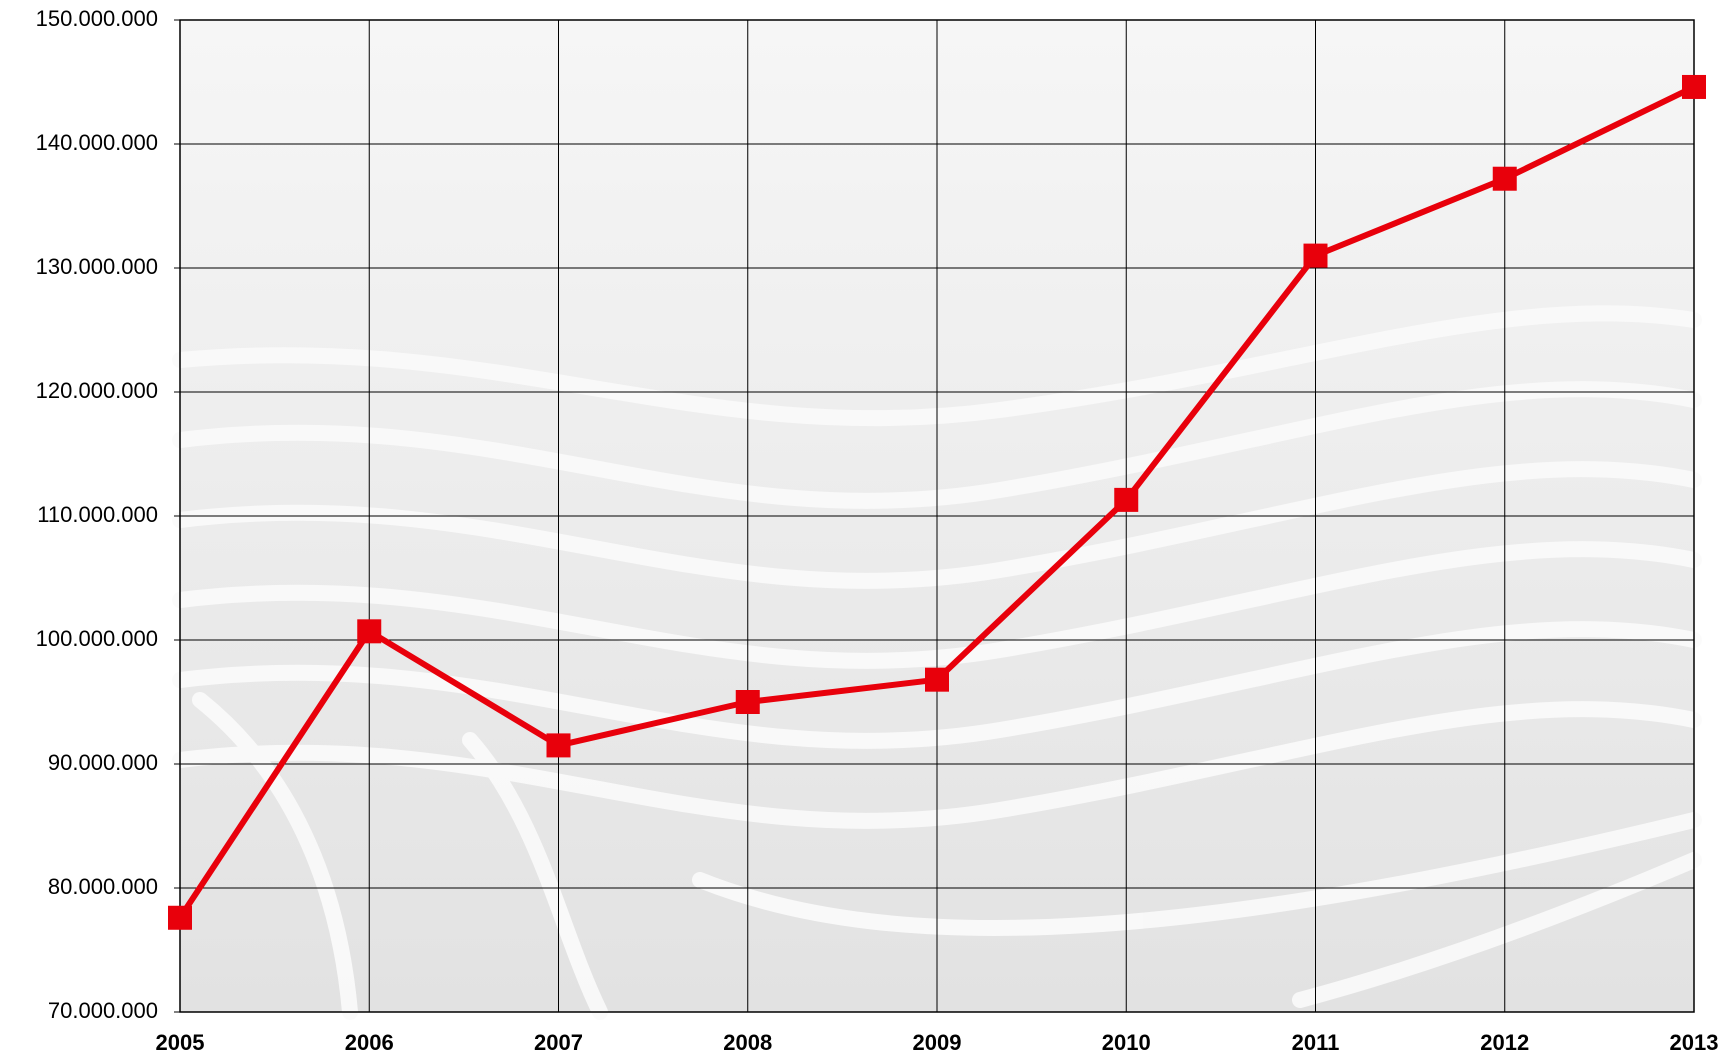  Describe the element at coordinates (103, 762) in the screenshot. I see `y-tick-label: 90.000.000` at that location.